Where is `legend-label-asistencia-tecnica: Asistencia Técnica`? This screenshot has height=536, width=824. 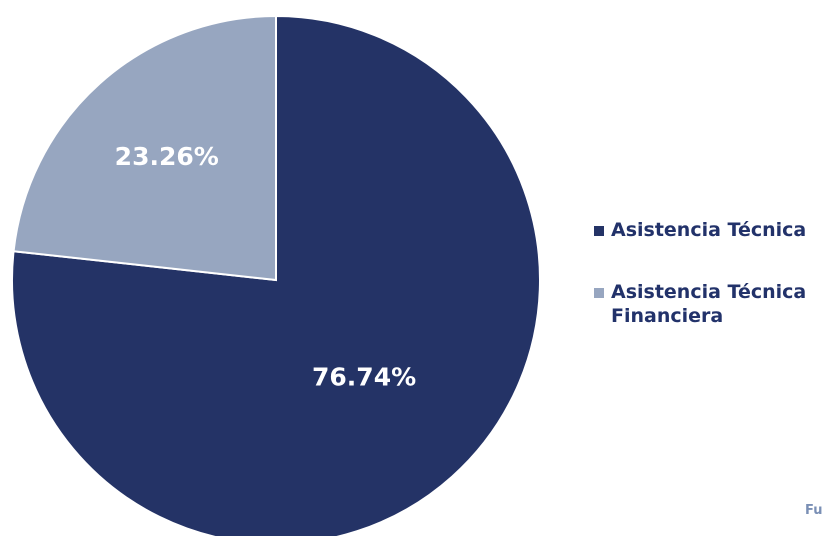 legend-label-asistencia-tecnica: Asistencia Técnica is located at coordinates (709, 230).